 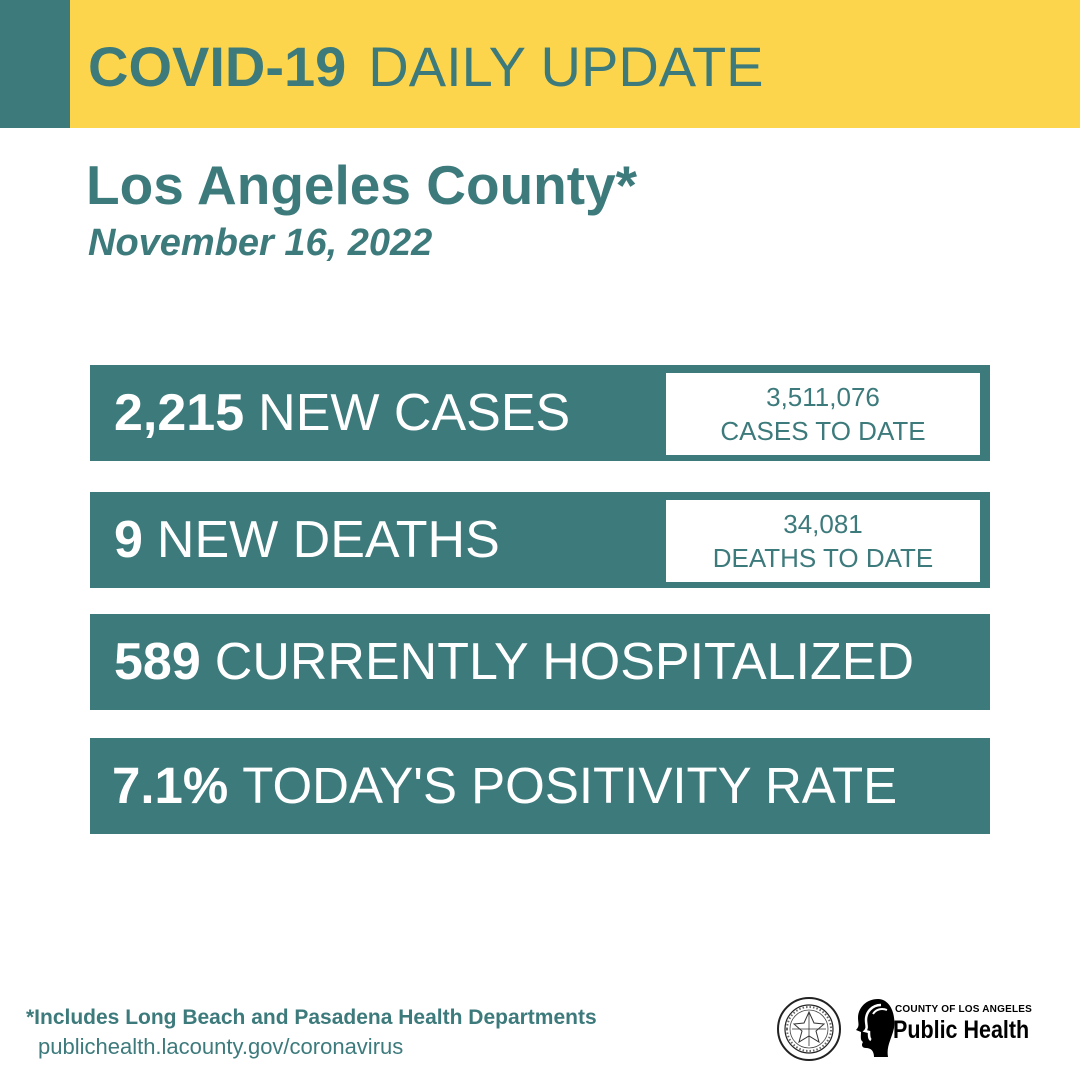 I want to click on public-health-profile-icon, so click(x=875, y=1028).